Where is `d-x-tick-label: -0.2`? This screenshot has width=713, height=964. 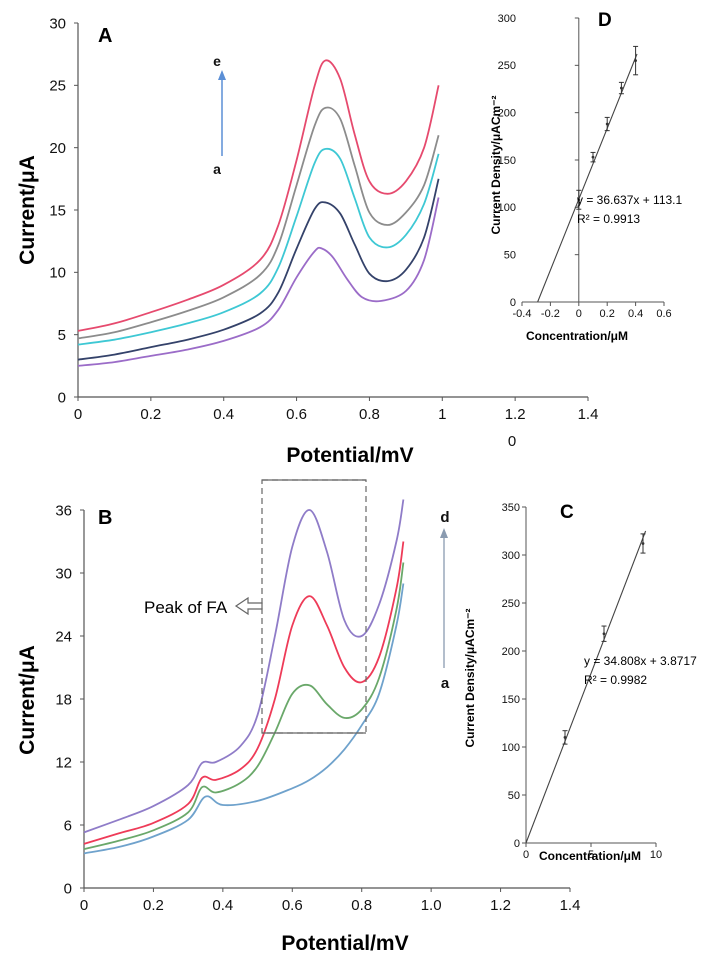
d-x-tick-label: -0.2 is located at coordinates (550, 314).